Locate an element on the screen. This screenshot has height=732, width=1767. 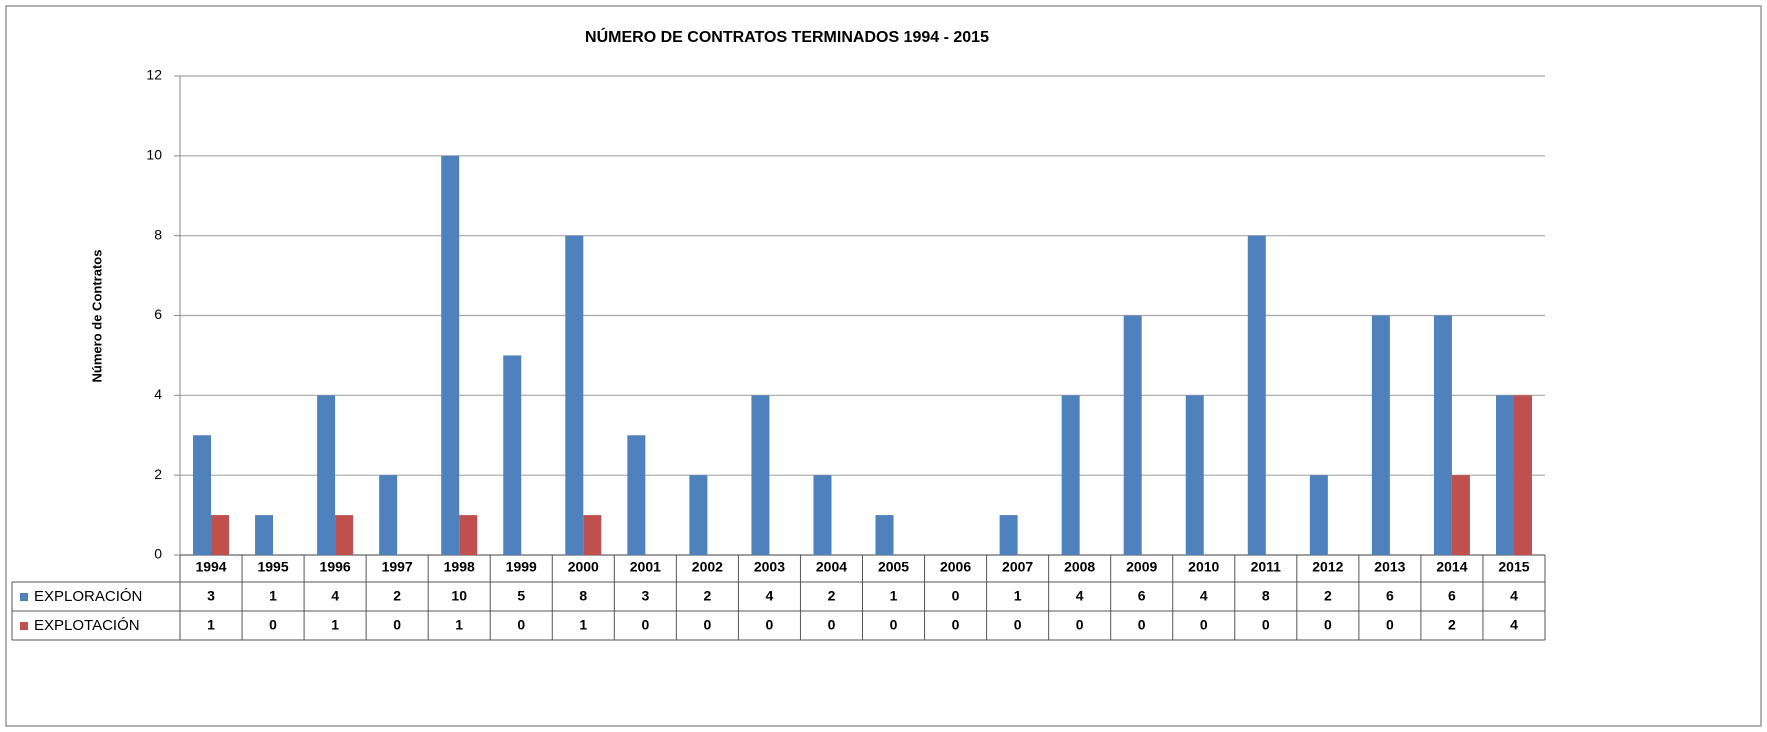
legend-label: EXPLOTACIÓN is located at coordinates (87, 625).